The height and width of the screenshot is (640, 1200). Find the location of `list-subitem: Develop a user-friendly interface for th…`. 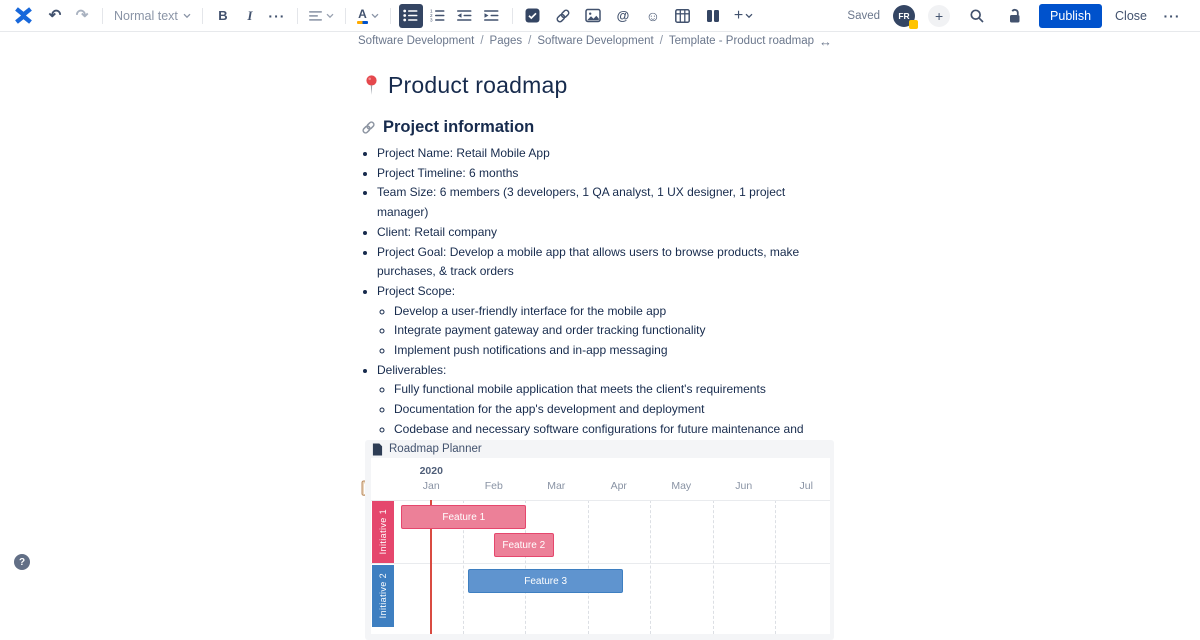

list-subitem: Develop a user-friendly interface for th… is located at coordinates (615, 312).